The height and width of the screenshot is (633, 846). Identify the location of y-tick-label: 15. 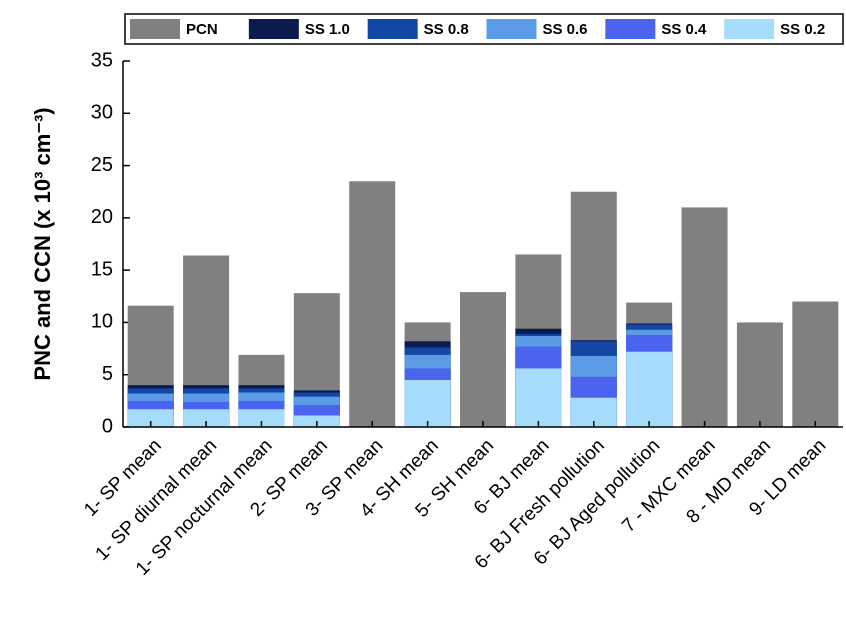
(102, 269).